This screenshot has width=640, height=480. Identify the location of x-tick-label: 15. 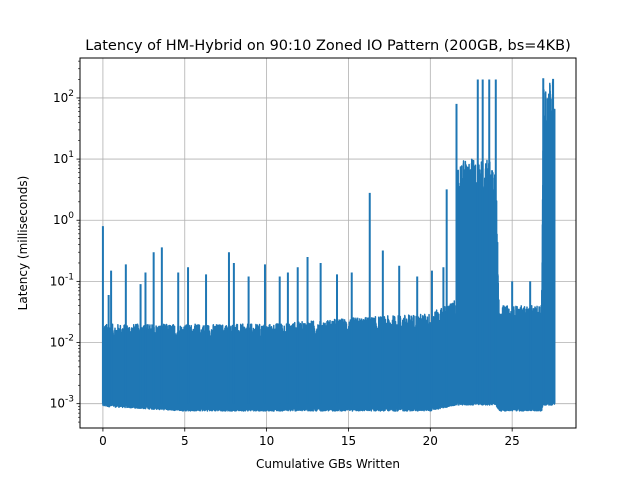
(348, 441).